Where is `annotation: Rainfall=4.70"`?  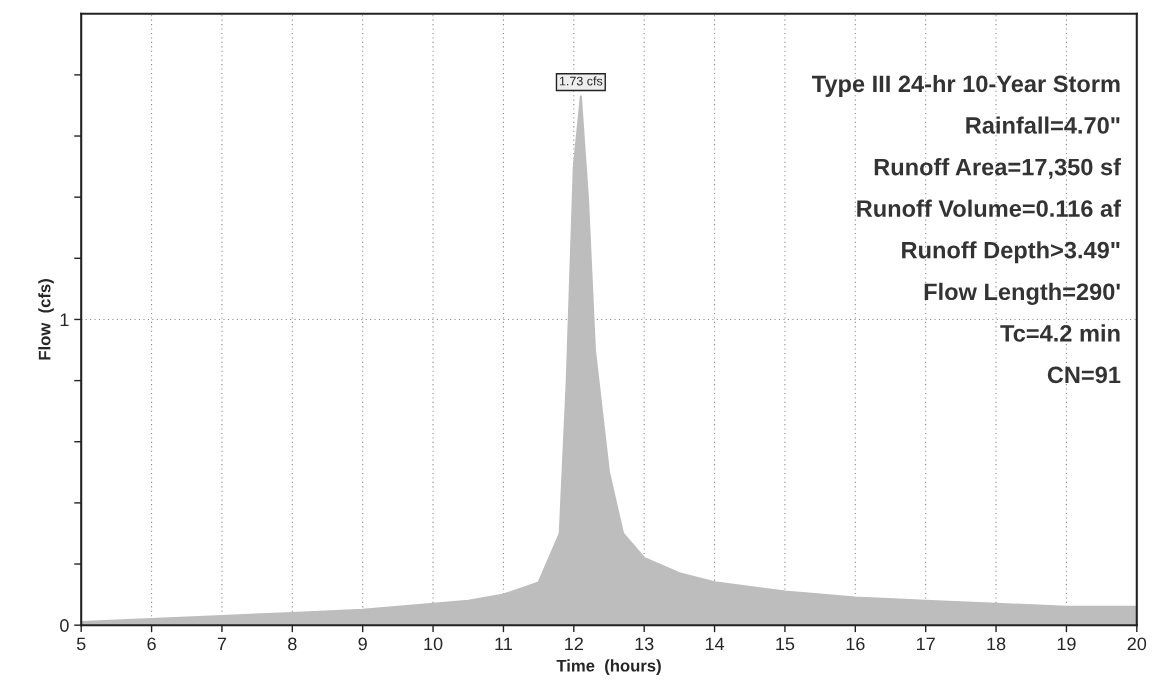
annotation: Rainfall=4.70" is located at coordinates (1043, 125).